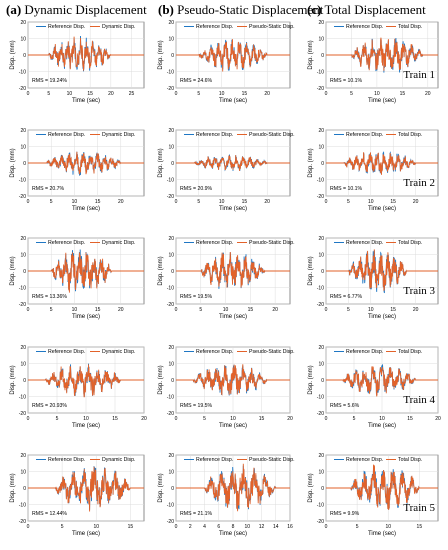 This screenshot has width=448, height=550. Describe the element at coordinates (345, 514) in the screenshot. I see `rms-annotation: RMS = 9.9%` at that location.